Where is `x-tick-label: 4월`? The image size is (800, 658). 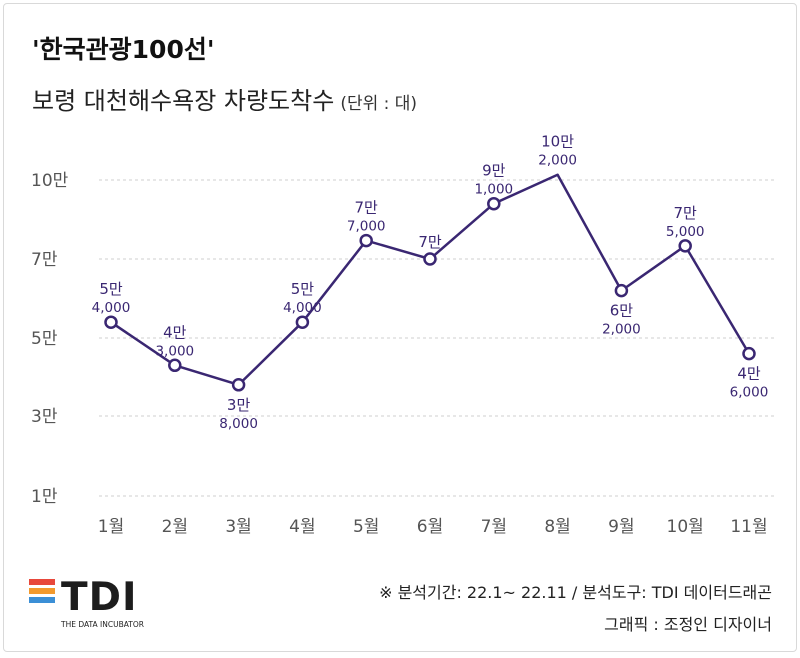 x-tick-label: 4월 is located at coordinates (302, 527).